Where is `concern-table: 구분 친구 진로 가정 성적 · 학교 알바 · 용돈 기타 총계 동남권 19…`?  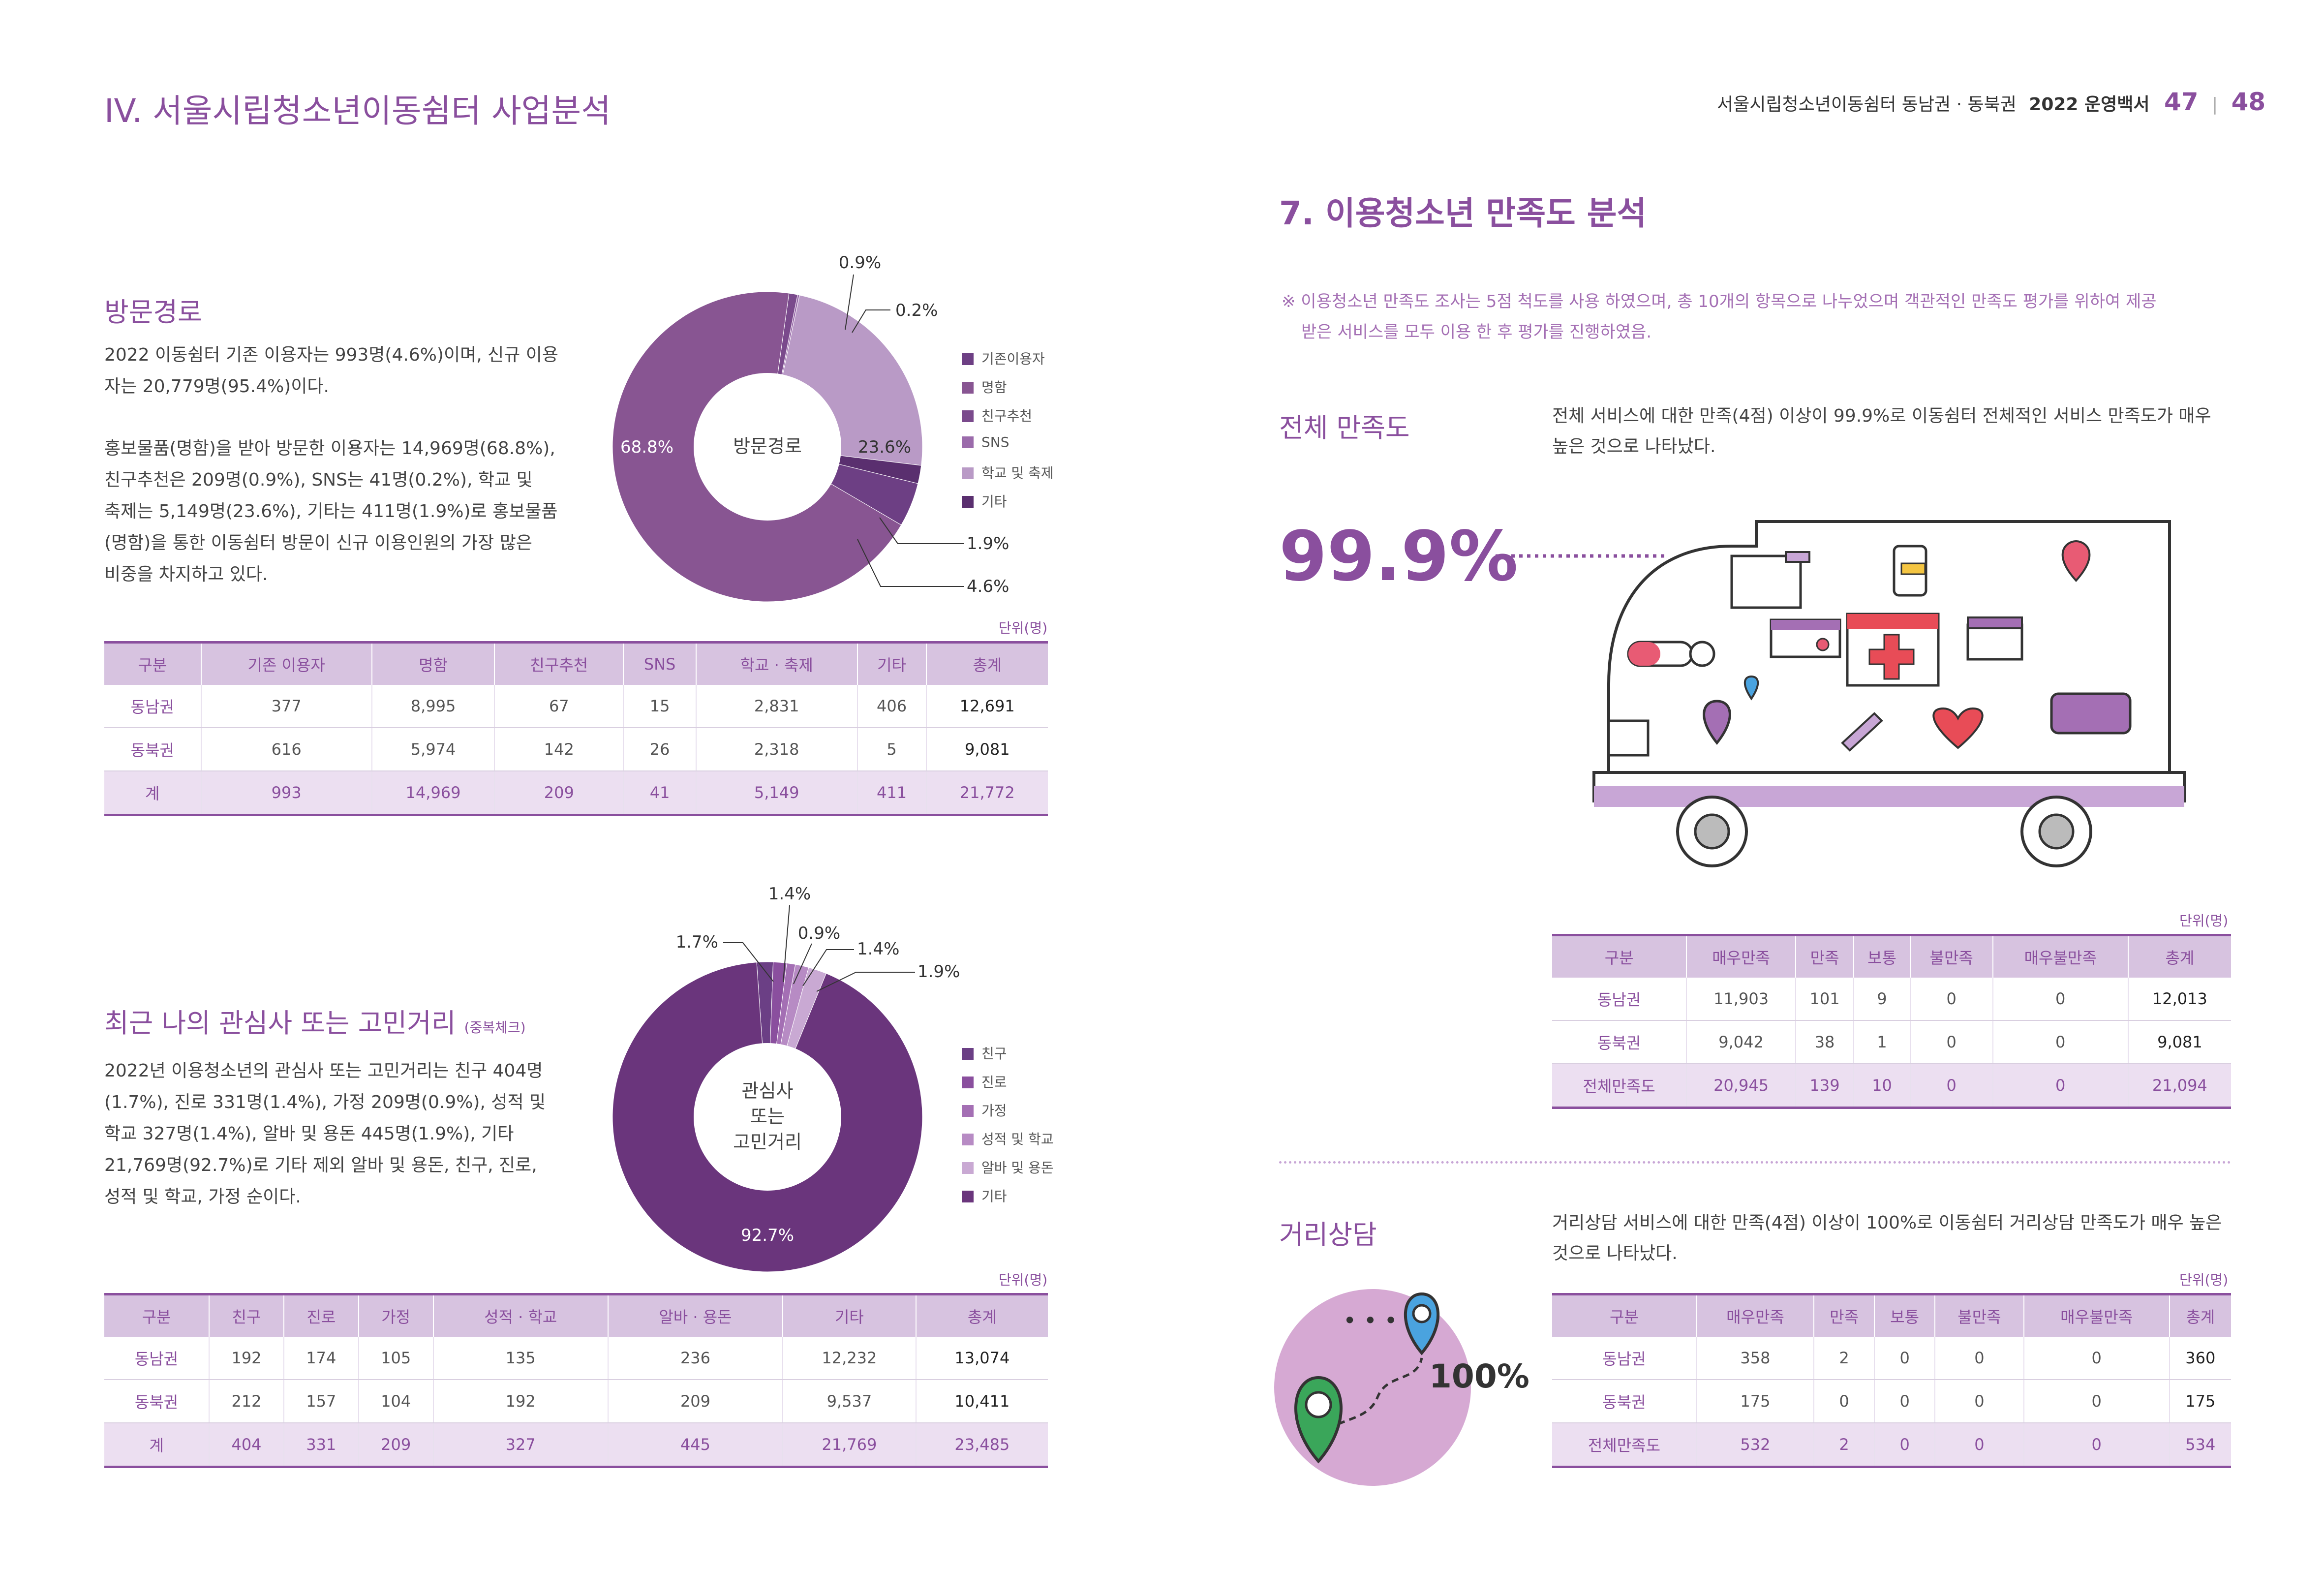 concern-table: 구분 친구 진로 가정 성적 · 학교 알바 · 용돈 기타 총계 동남권 19… is located at coordinates (576, 1381).